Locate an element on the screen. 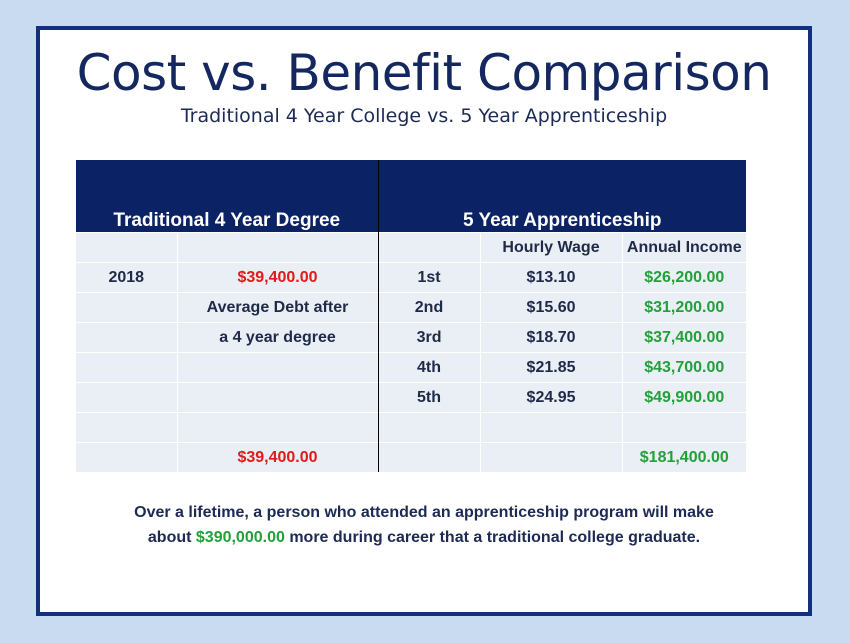 Image resolution: width=850 pixels, height=643 pixels. total-label-cell is located at coordinates (126, 457).